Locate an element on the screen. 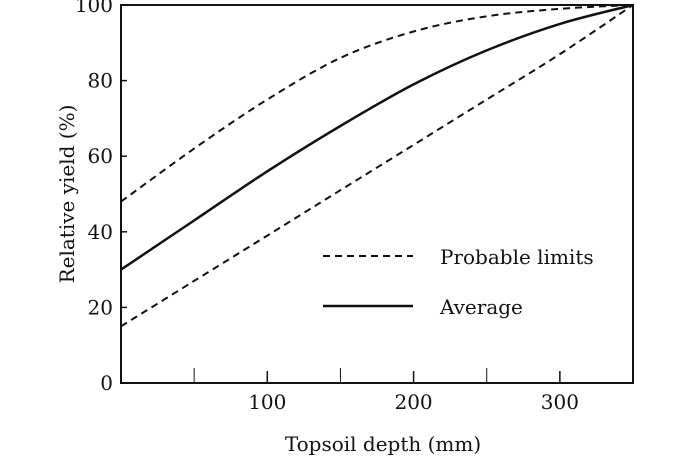 This screenshot has width=700, height=475. x-tick-label: 200 is located at coordinates (413, 402).